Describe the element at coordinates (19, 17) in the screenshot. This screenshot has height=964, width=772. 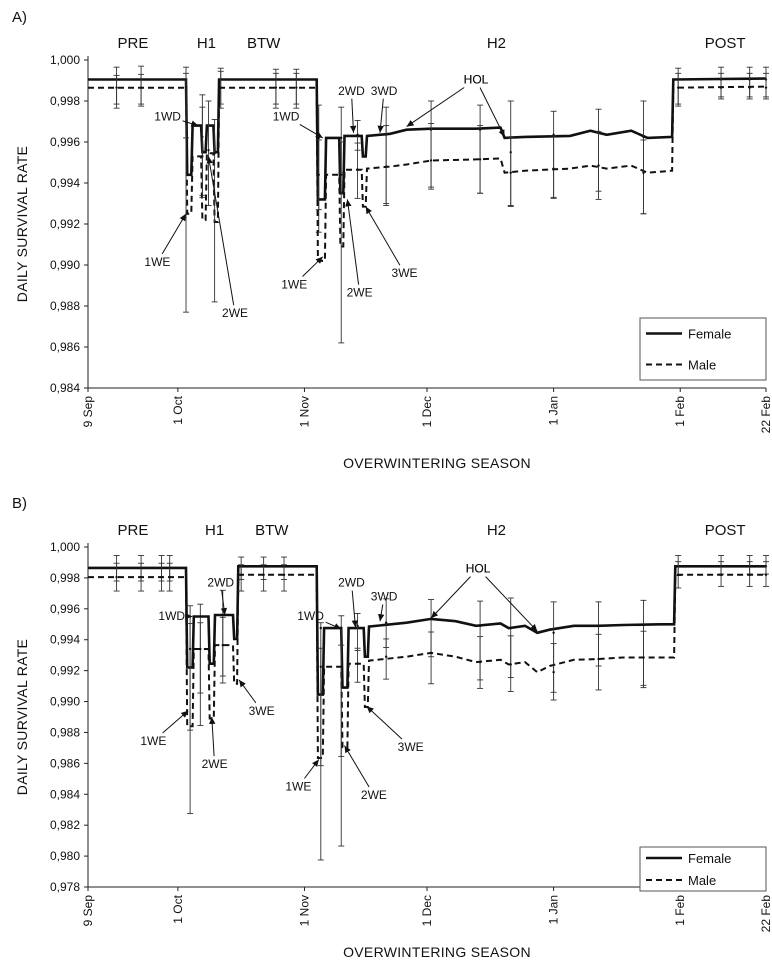
I see `panel-label: A)` at that location.